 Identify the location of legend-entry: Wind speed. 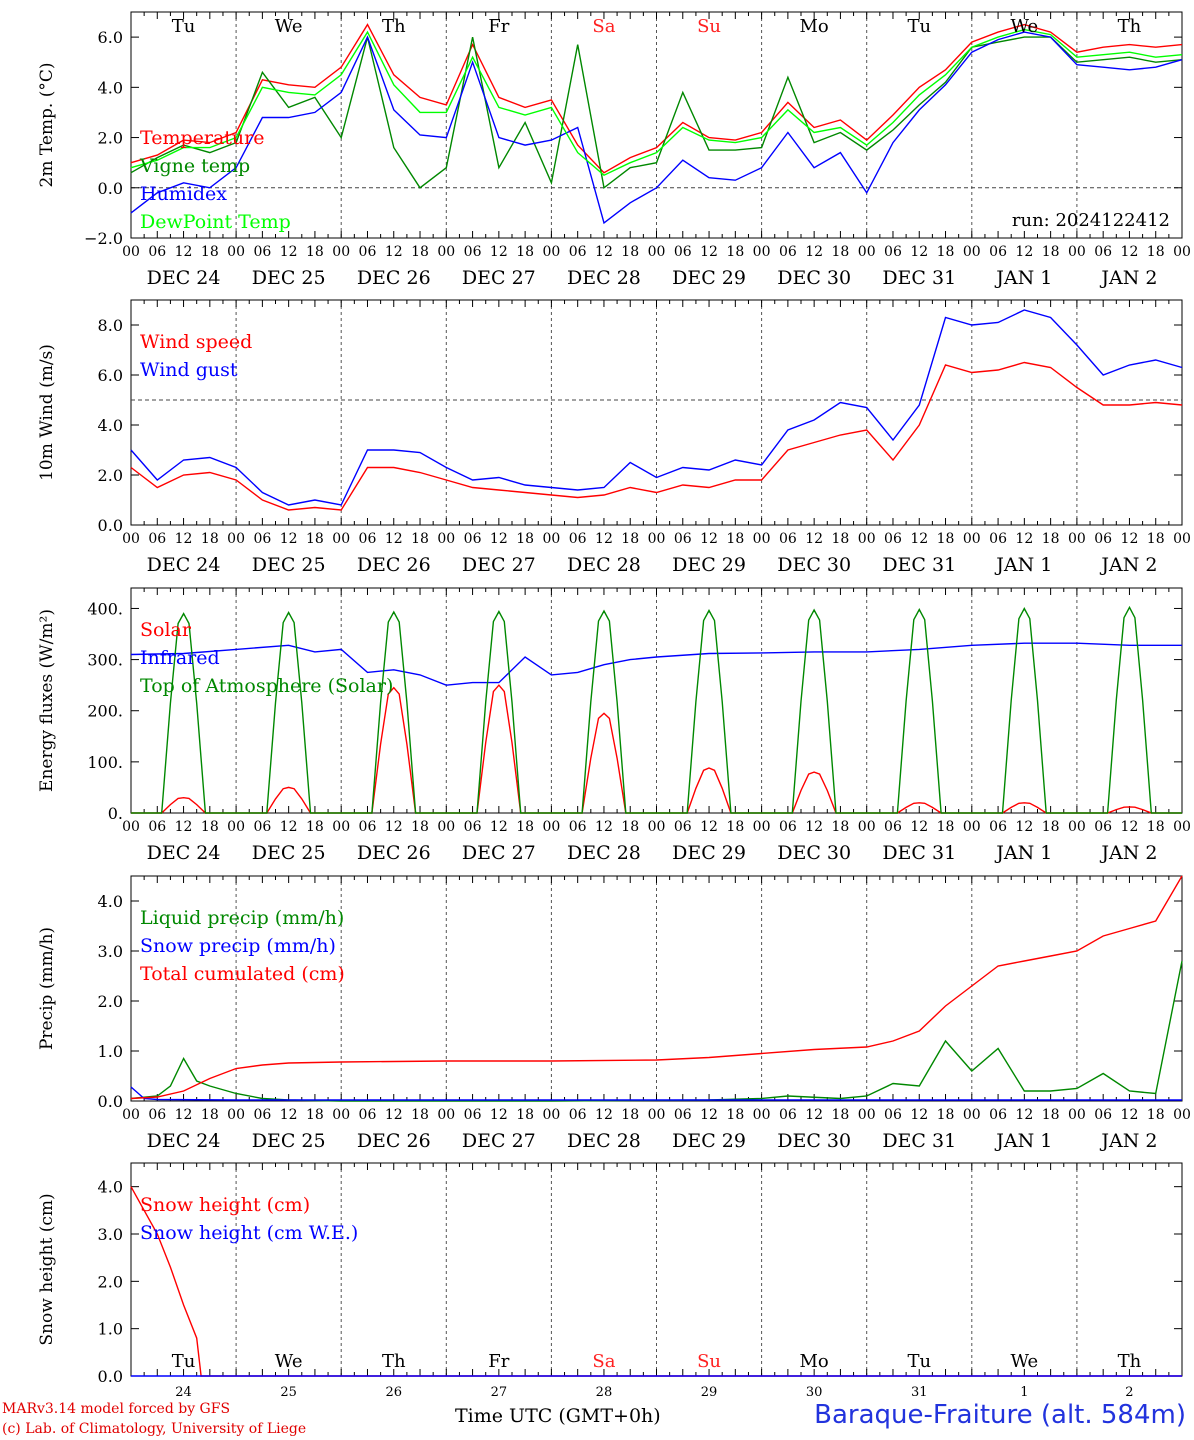
(196, 342).